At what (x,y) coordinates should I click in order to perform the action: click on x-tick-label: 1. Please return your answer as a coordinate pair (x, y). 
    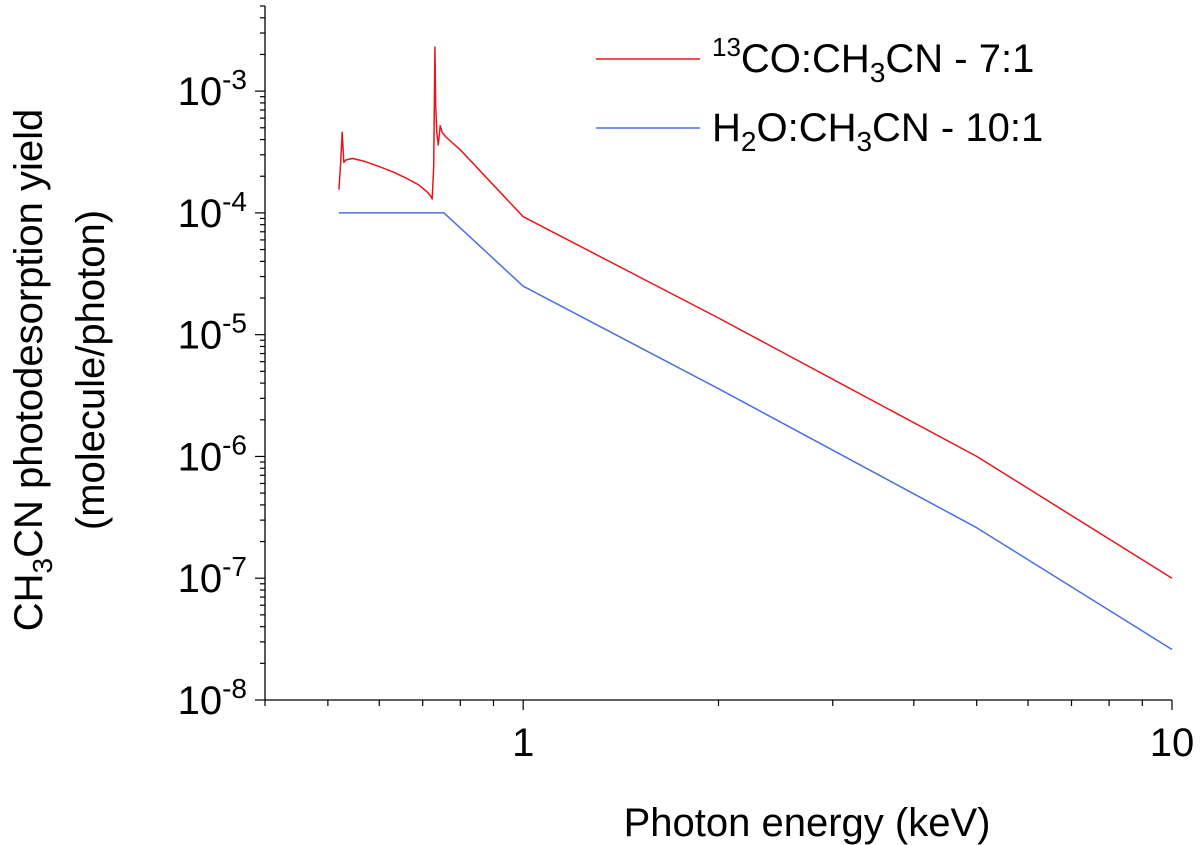
    Looking at the image, I should click on (523, 743).